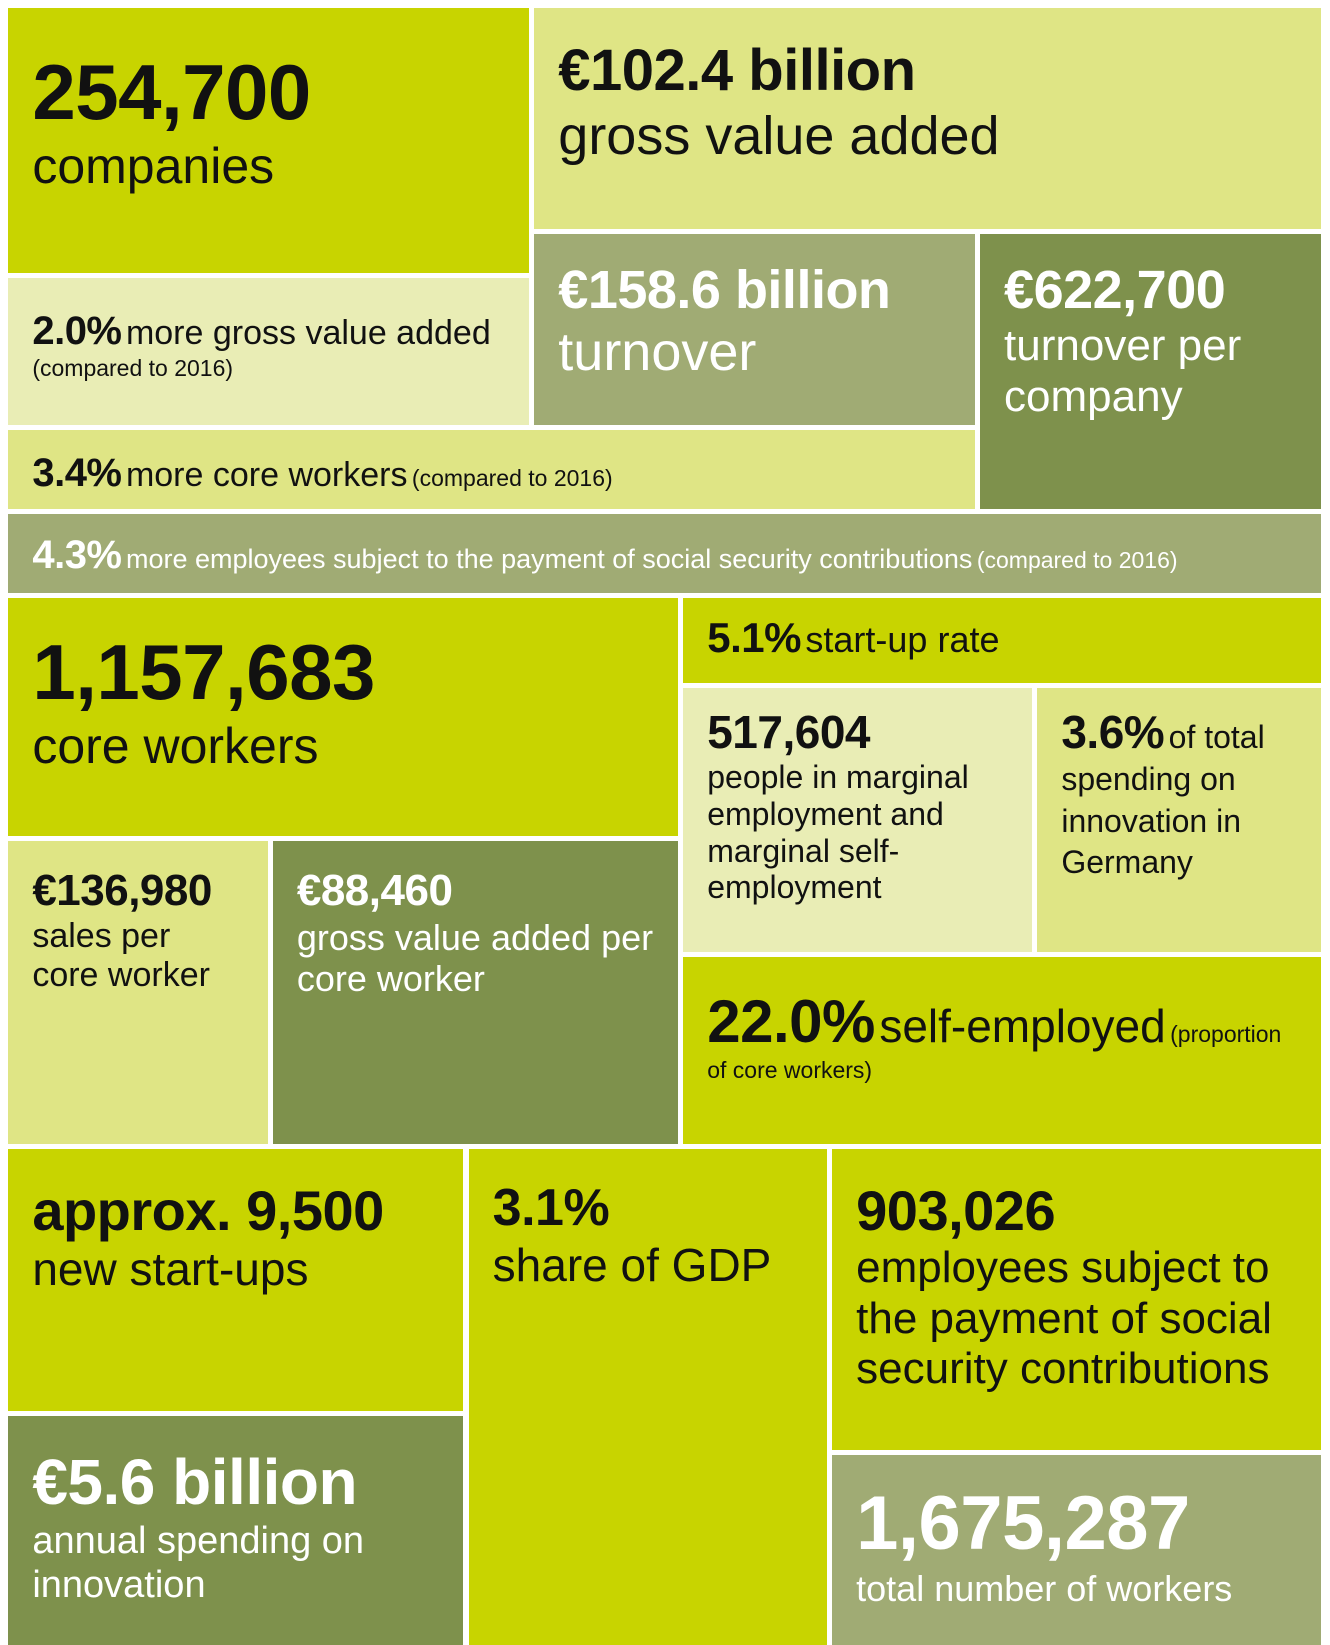 Image resolution: width=1330 pixels, height=1645 pixels. I want to click on tile: €136,980 sales per core worker, so click(138, 992).